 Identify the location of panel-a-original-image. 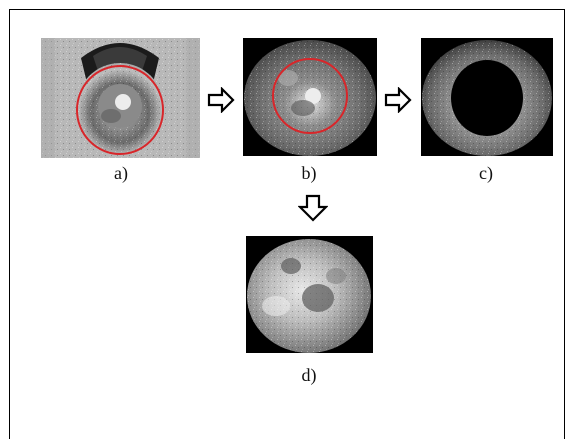
(120, 98).